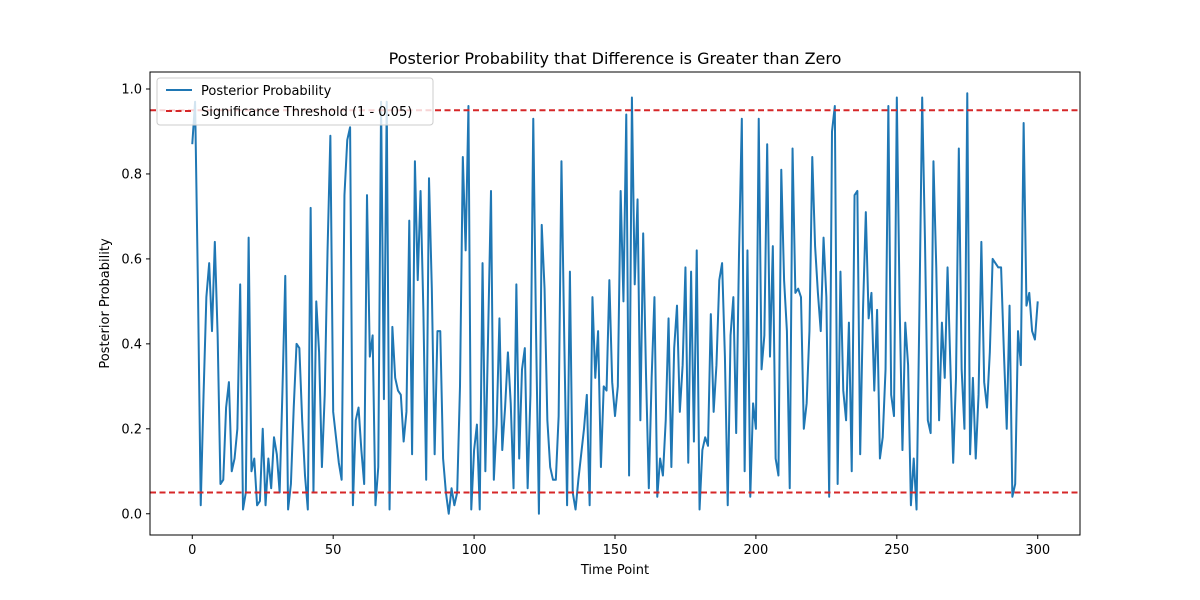 The width and height of the screenshot is (1200, 600). Describe the element at coordinates (306, 112) in the screenshot. I see `legend-label-threshold: Significance Threshold (1 - 0.05)` at that location.